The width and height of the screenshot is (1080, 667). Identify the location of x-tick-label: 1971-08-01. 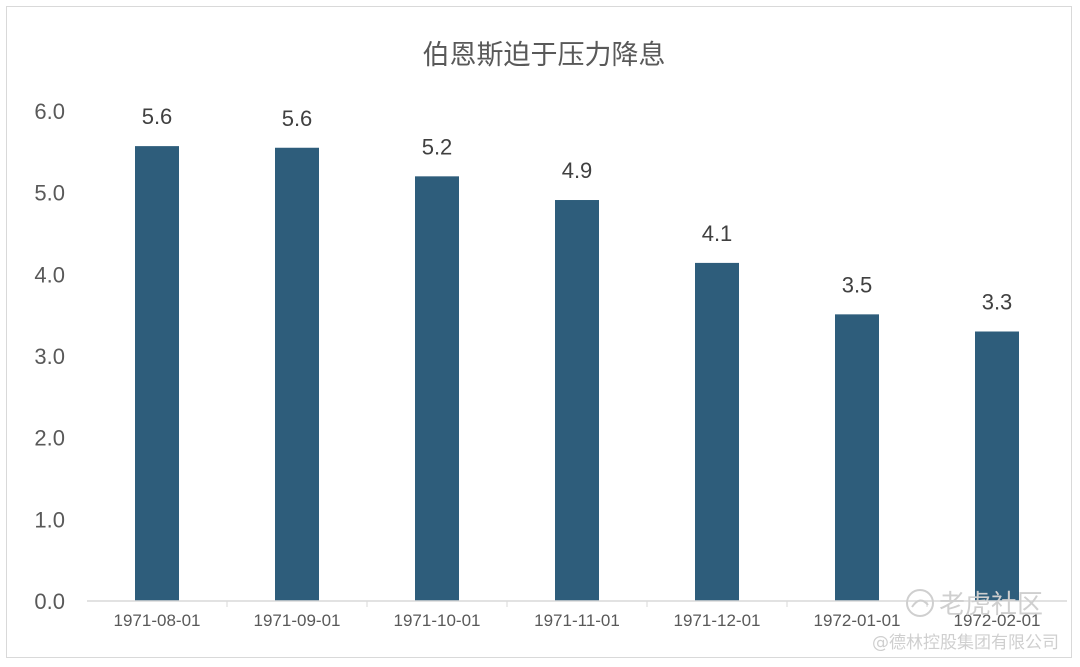
(157, 620).